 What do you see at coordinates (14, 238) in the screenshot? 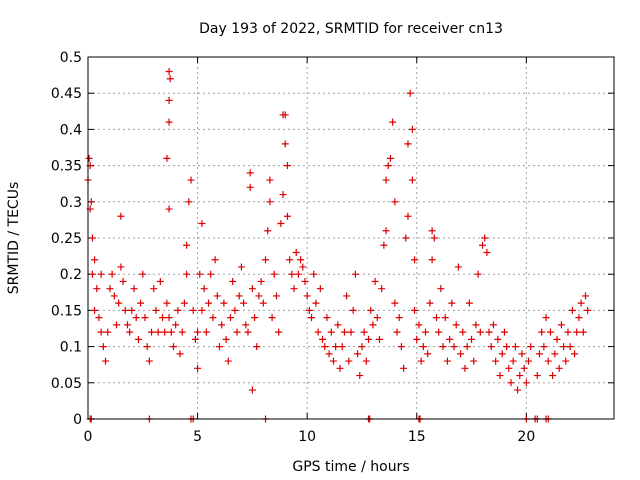
I see `y-axis-label: SRMTID / TECUs` at bounding box center [14, 238].